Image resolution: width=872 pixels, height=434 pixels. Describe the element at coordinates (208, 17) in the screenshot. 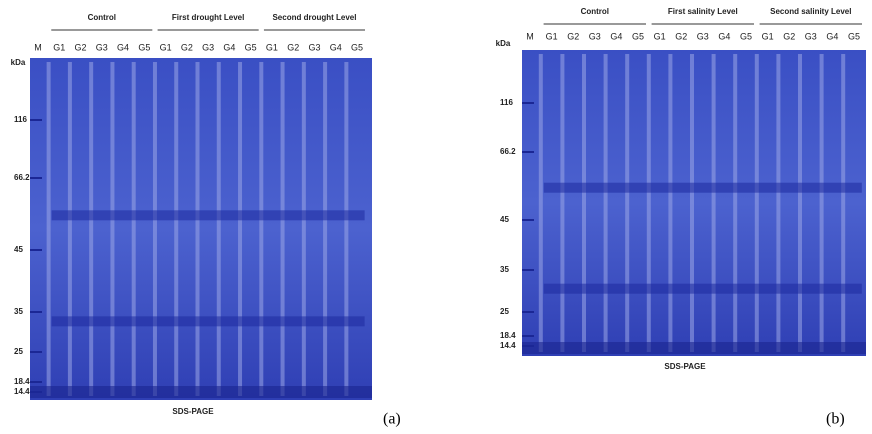

I see `group-label: First drought Level` at that location.